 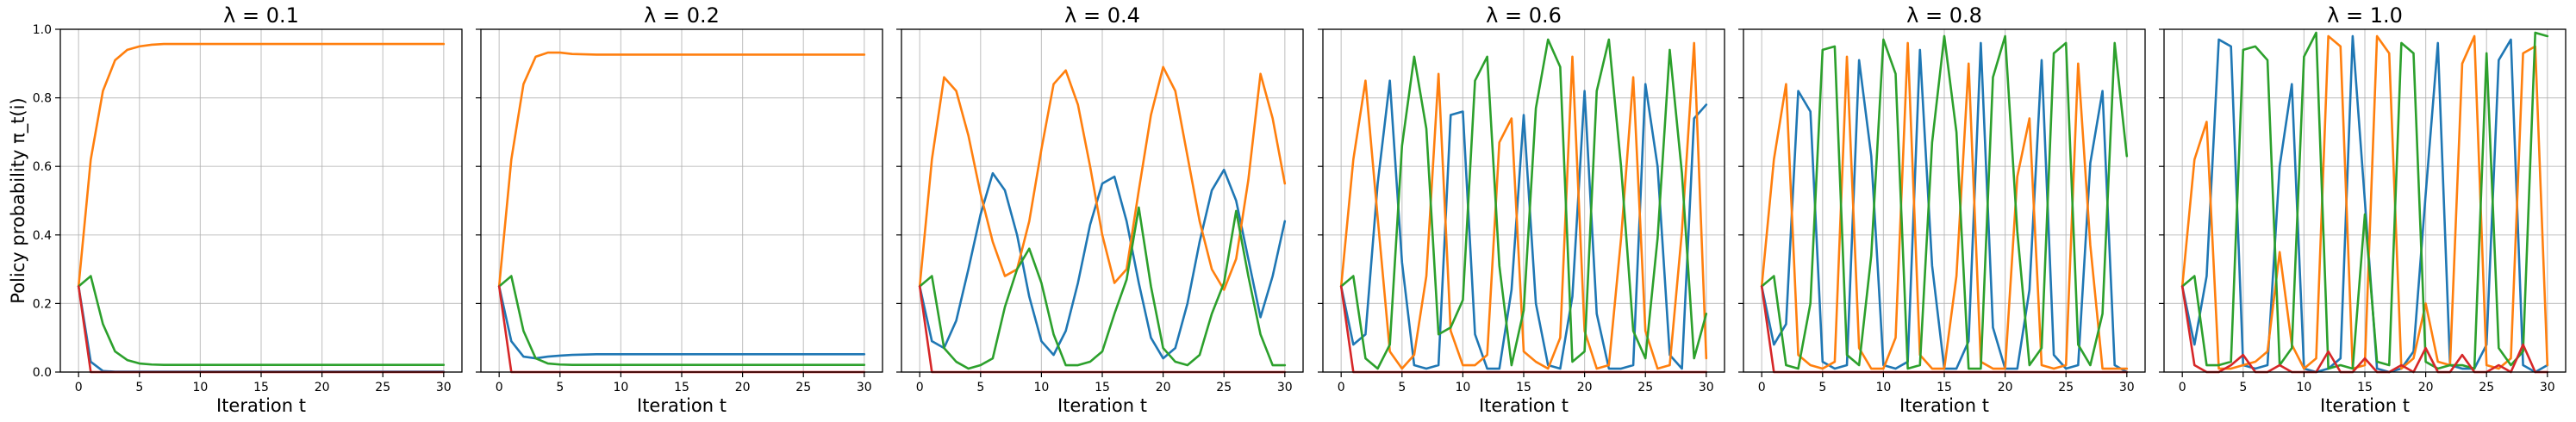 I want to click on panel-title: λ = 0.4, so click(x=1102, y=15).